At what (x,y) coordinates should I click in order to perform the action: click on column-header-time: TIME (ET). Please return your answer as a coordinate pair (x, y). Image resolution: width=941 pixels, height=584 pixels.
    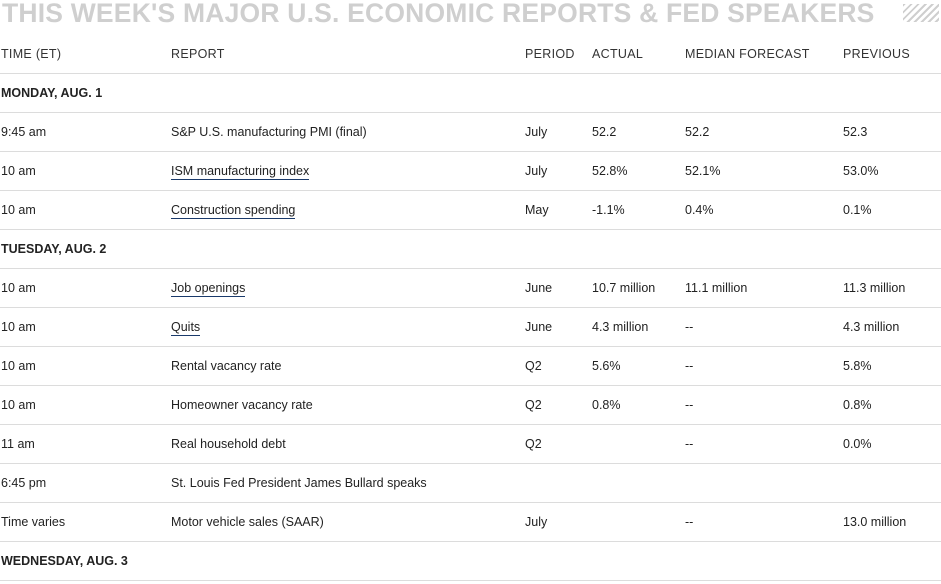
    Looking at the image, I should click on (85, 54).